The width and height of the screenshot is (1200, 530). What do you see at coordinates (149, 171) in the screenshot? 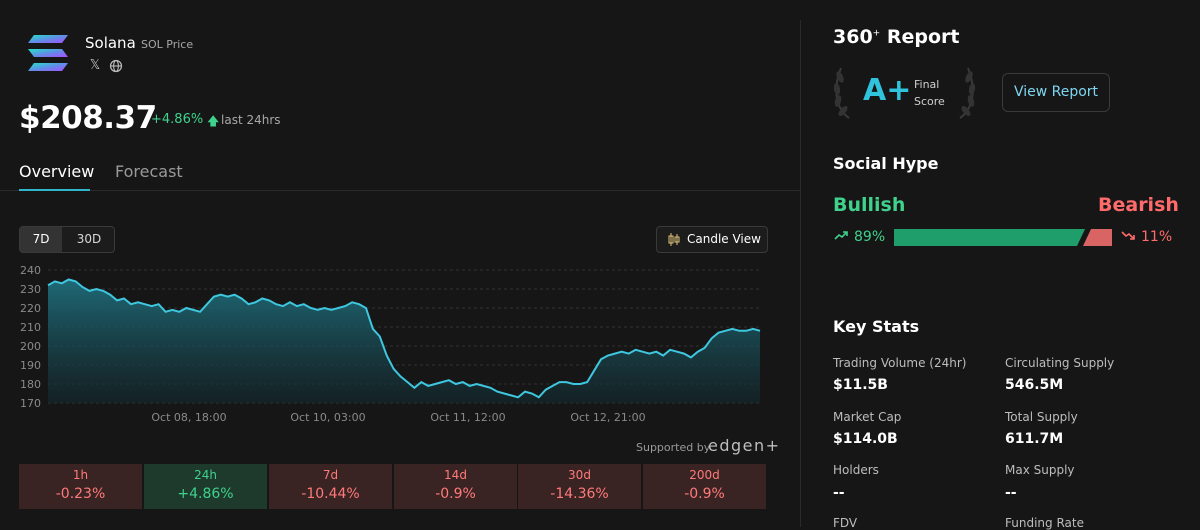
I see `tab-forecast: Forecast` at bounding box center [149, 171].